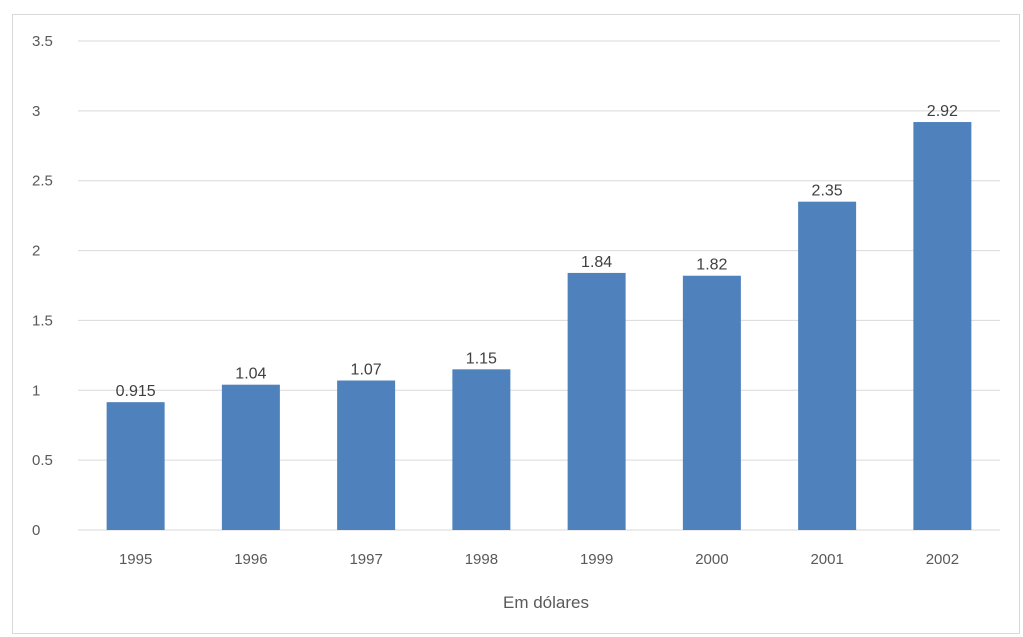 The image size is (1023, 637). I want to click on x-axis-tick-labels: 1995 1996 1997 1998 1999 2000 2001 2002, so click(539, 559).